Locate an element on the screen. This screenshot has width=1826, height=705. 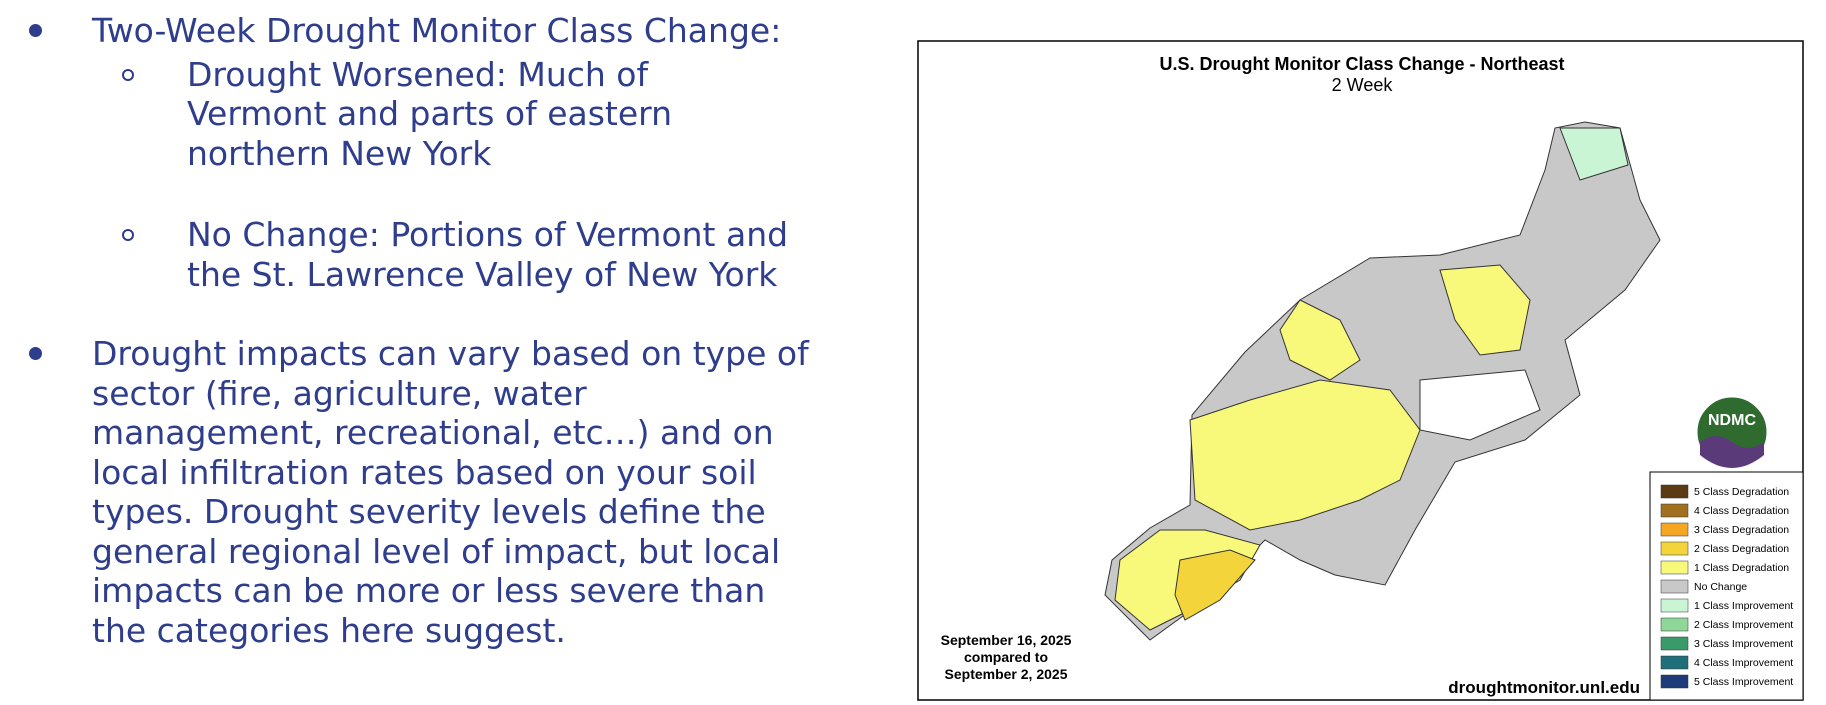
sub-bullet-text: the St. Lawrence Valley of New York is located at coordinates (482, 274).